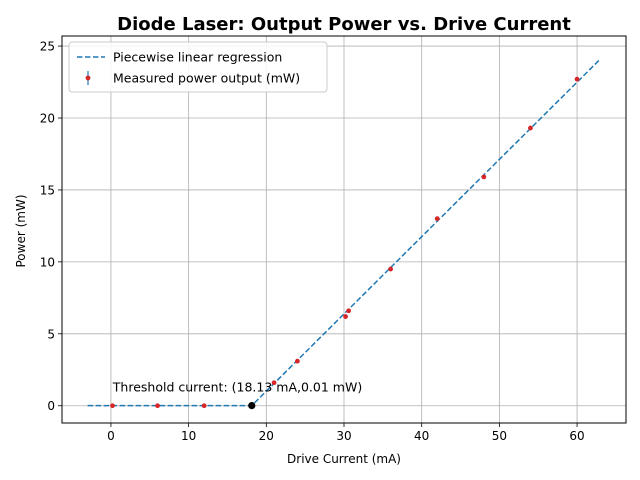  Describe the element at coordinates (47, 47) in the screenshot. I see `y-tick-label: 25` at that location.